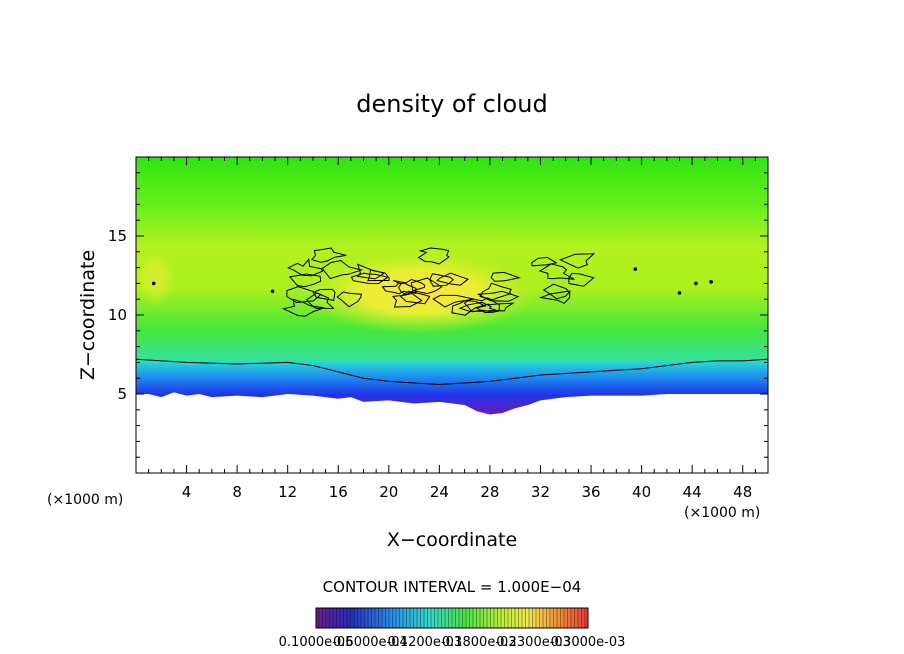 This screenshot has height=654, width=904. I want to click on x-tick-label: 32, so click(540, 492).